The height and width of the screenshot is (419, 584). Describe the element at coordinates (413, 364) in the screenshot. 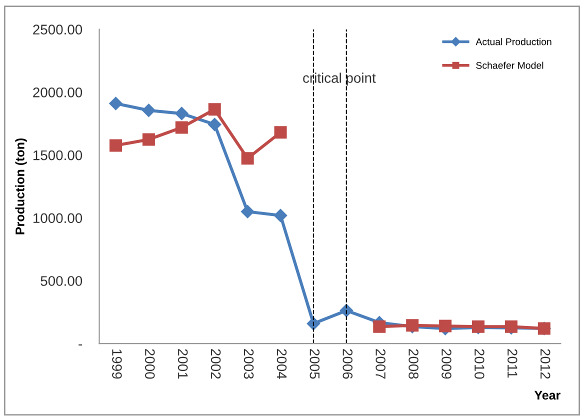

I see `x-tick-label: 2008` at that location.